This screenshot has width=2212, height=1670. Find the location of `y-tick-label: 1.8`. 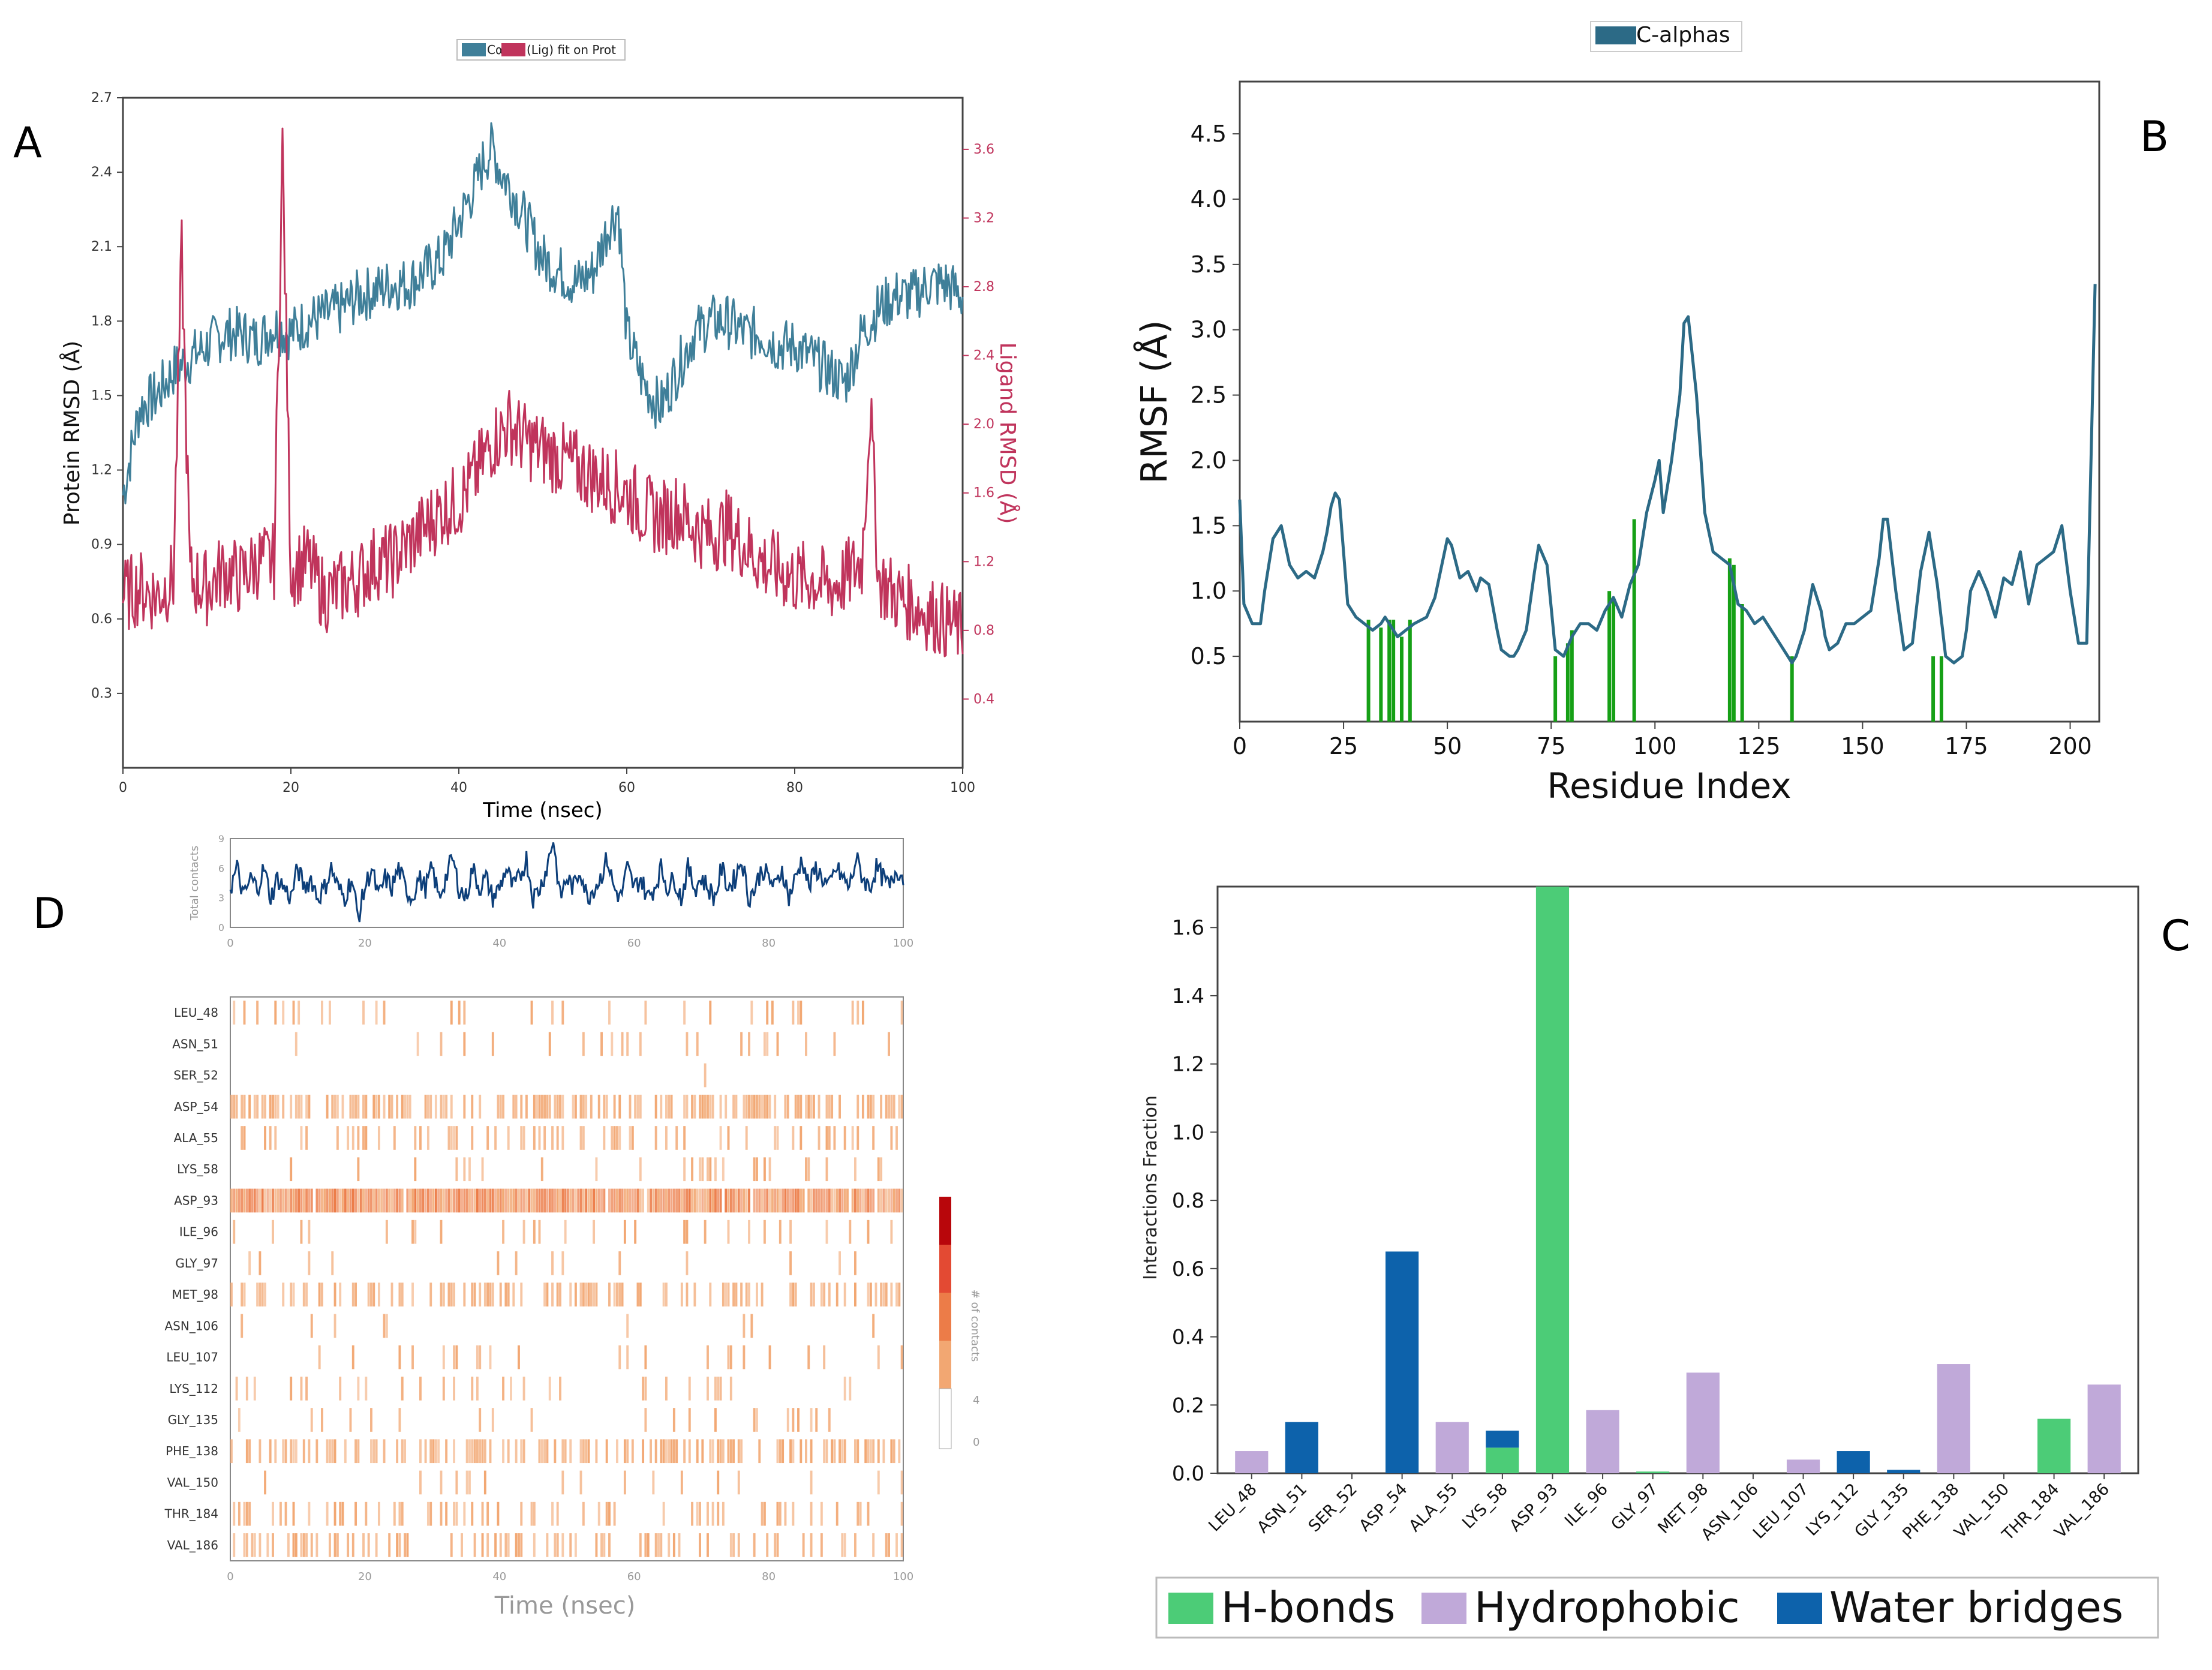

y-tick-label: 1.8 is located at coordinates (101, 321).